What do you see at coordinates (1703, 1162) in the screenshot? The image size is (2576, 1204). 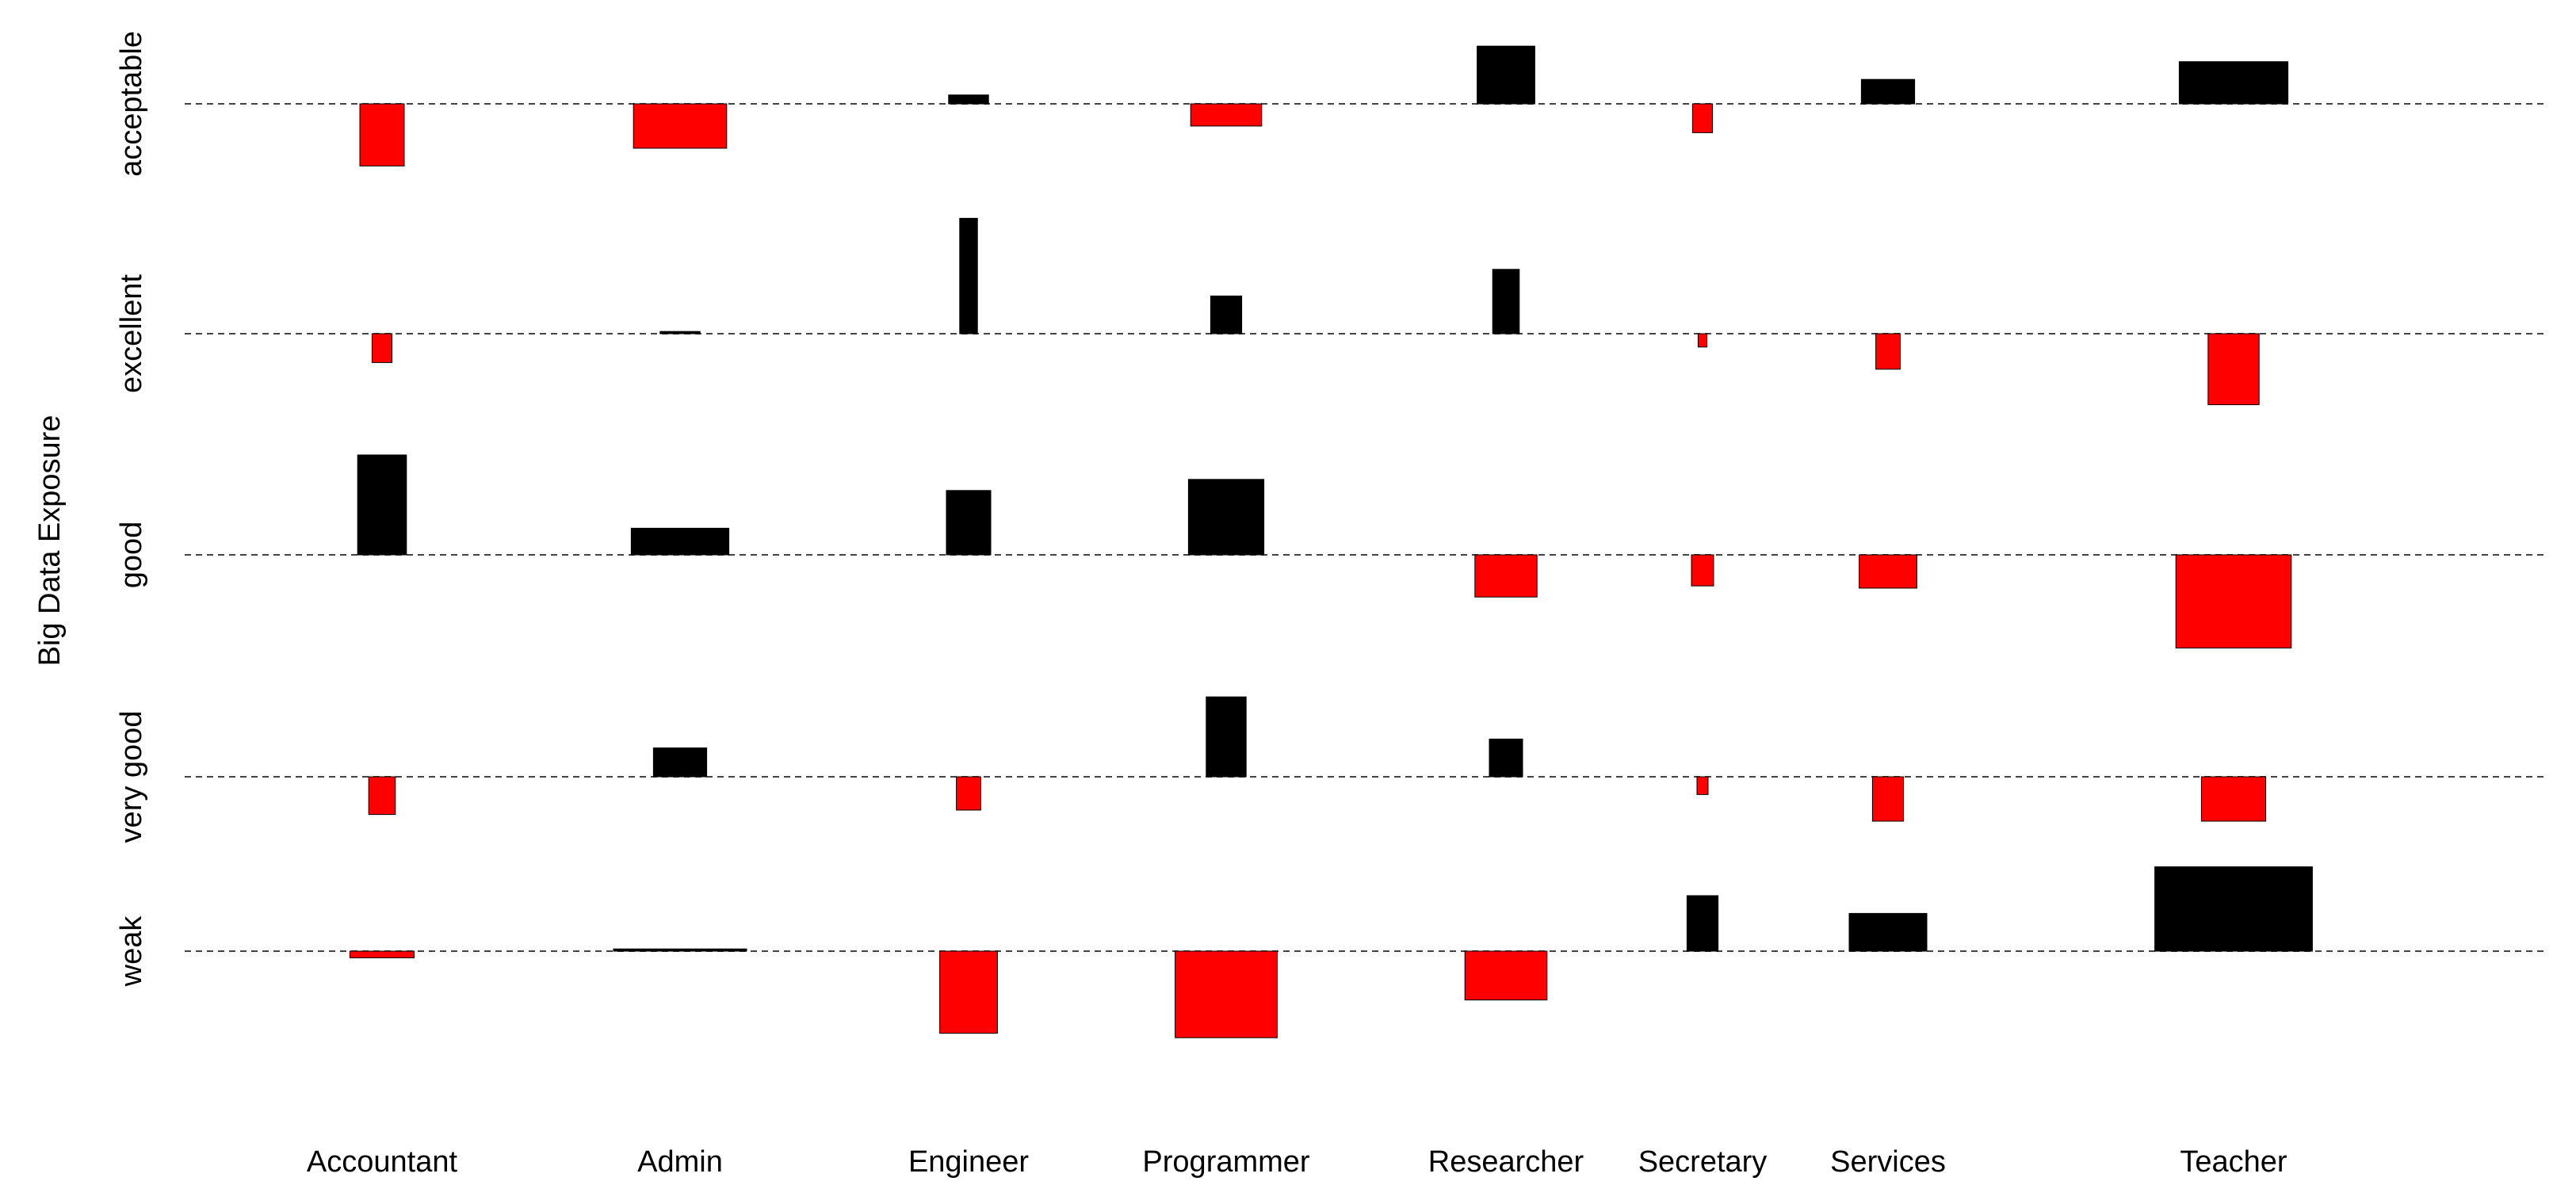 I see `column-label-secretary: Secretary` at bounding box center [1703, 1162].